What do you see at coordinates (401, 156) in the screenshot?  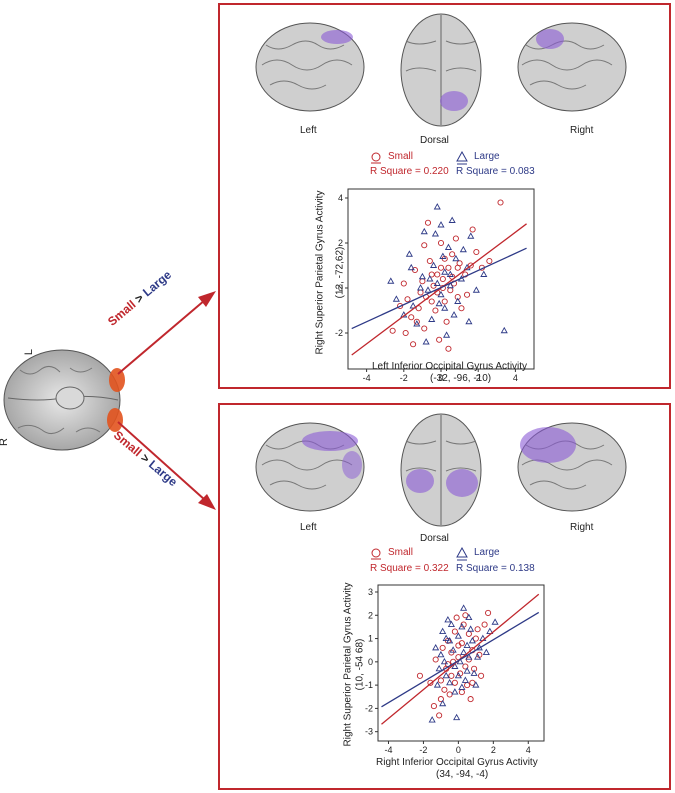 I see `legend-small-label: Small` at bounding box center [401, 156].